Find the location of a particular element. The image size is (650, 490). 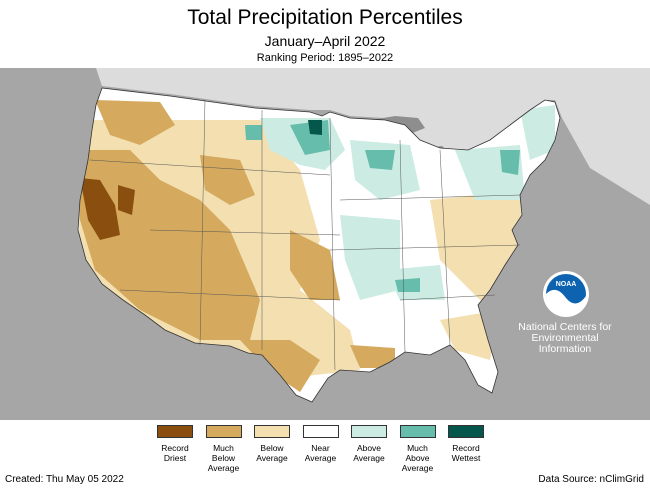

legend-label: Near Average is located at coordinates (320, 453).